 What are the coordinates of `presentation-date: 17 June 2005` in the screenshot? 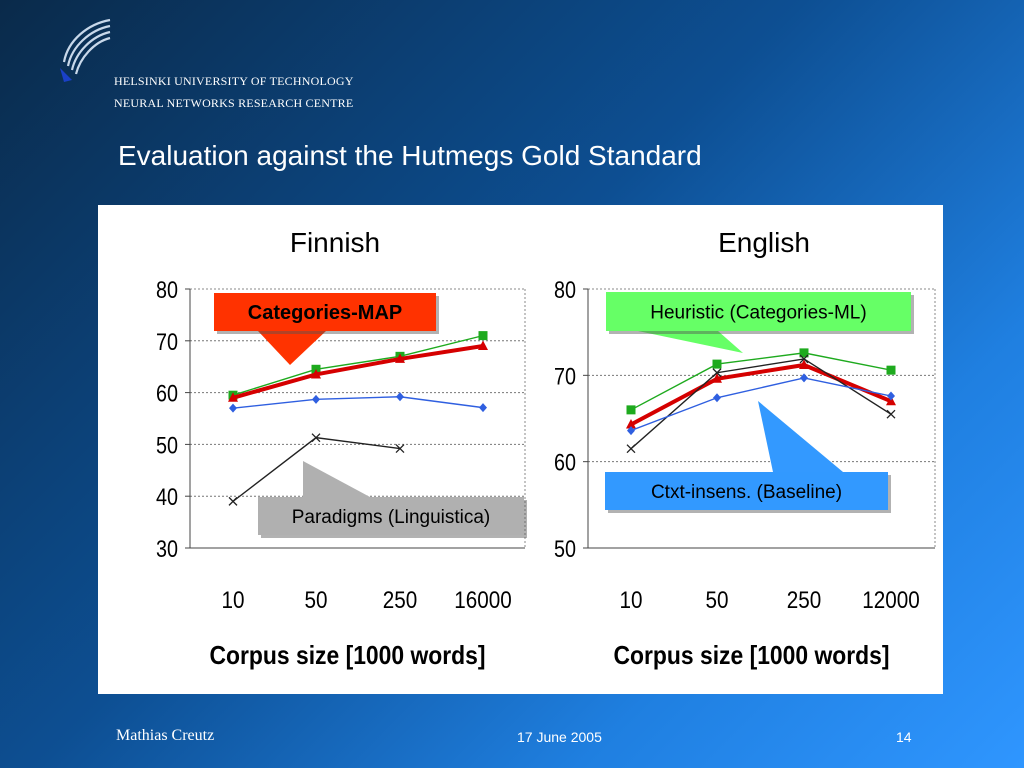 It's located at (559, 737).